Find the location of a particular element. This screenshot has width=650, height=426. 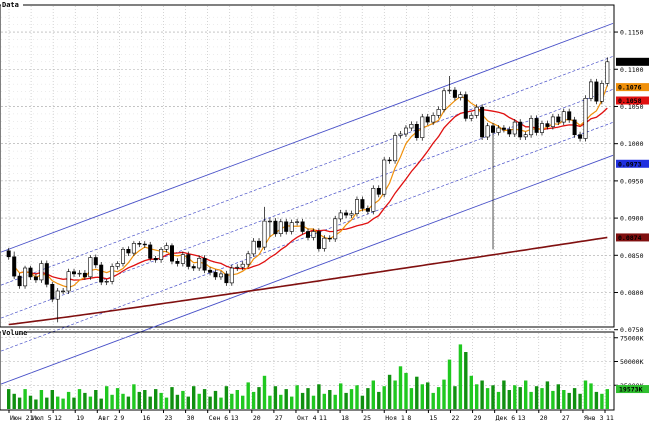

x-tick-label: 27 is located at coordinates (279, 418).